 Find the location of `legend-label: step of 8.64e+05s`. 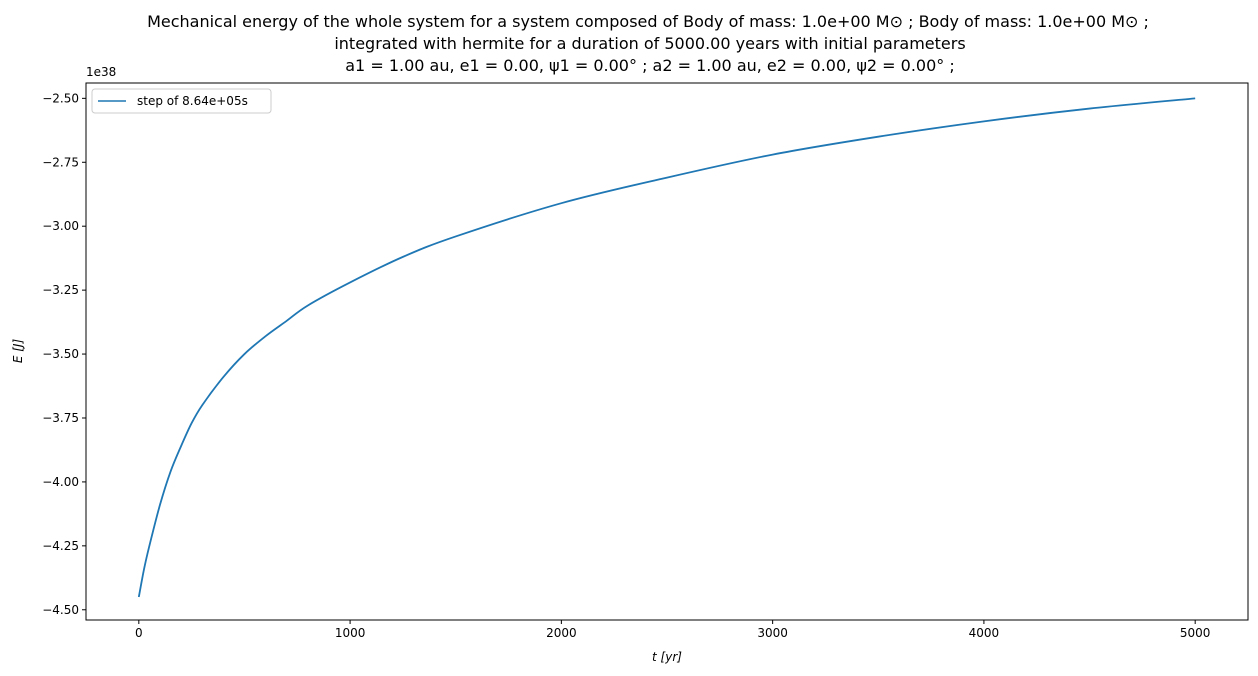

legend-label: step of 8.64e+05s is located at coordinates (192, 101).